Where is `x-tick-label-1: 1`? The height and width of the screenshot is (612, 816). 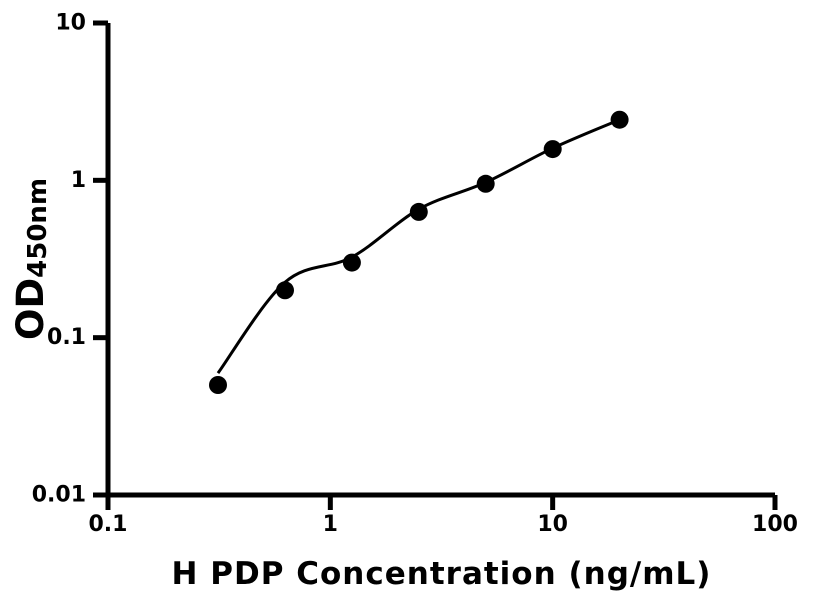
x-tick-label-1: 1 is located at coordinates (330, 524).